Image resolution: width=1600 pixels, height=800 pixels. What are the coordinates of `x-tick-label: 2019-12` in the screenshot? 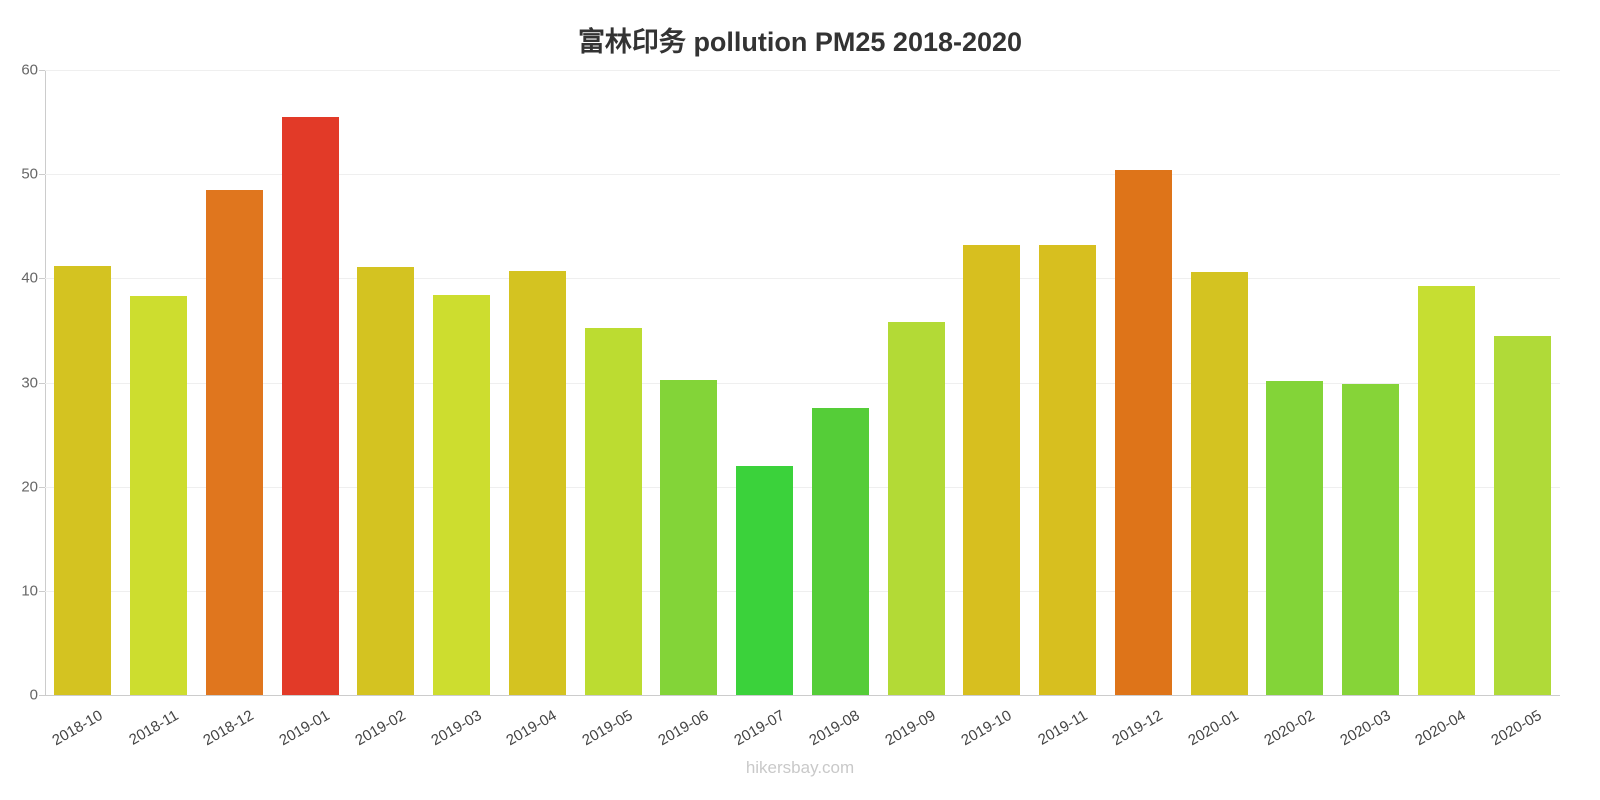 It's located at (1137, 728).